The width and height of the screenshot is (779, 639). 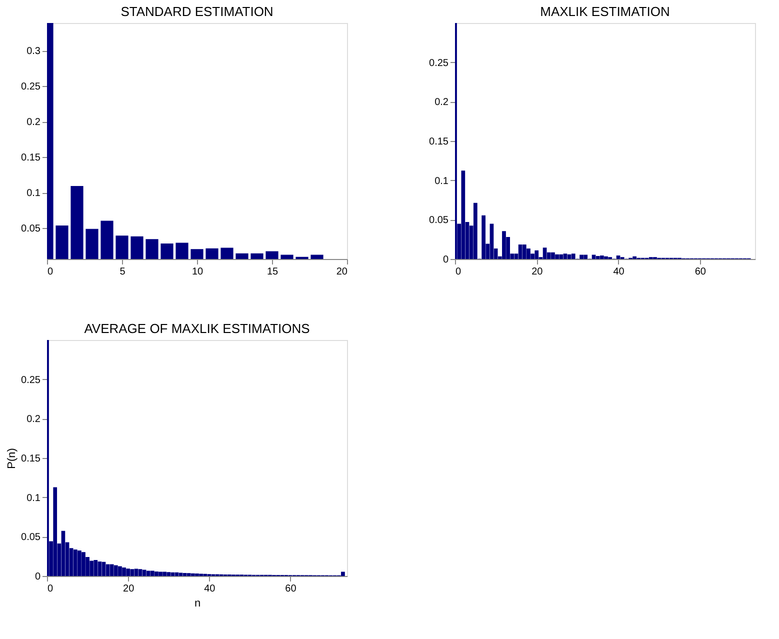 I want to click on chart-title: MAXLIK ESTIMATION, so click(x=605, y=11).